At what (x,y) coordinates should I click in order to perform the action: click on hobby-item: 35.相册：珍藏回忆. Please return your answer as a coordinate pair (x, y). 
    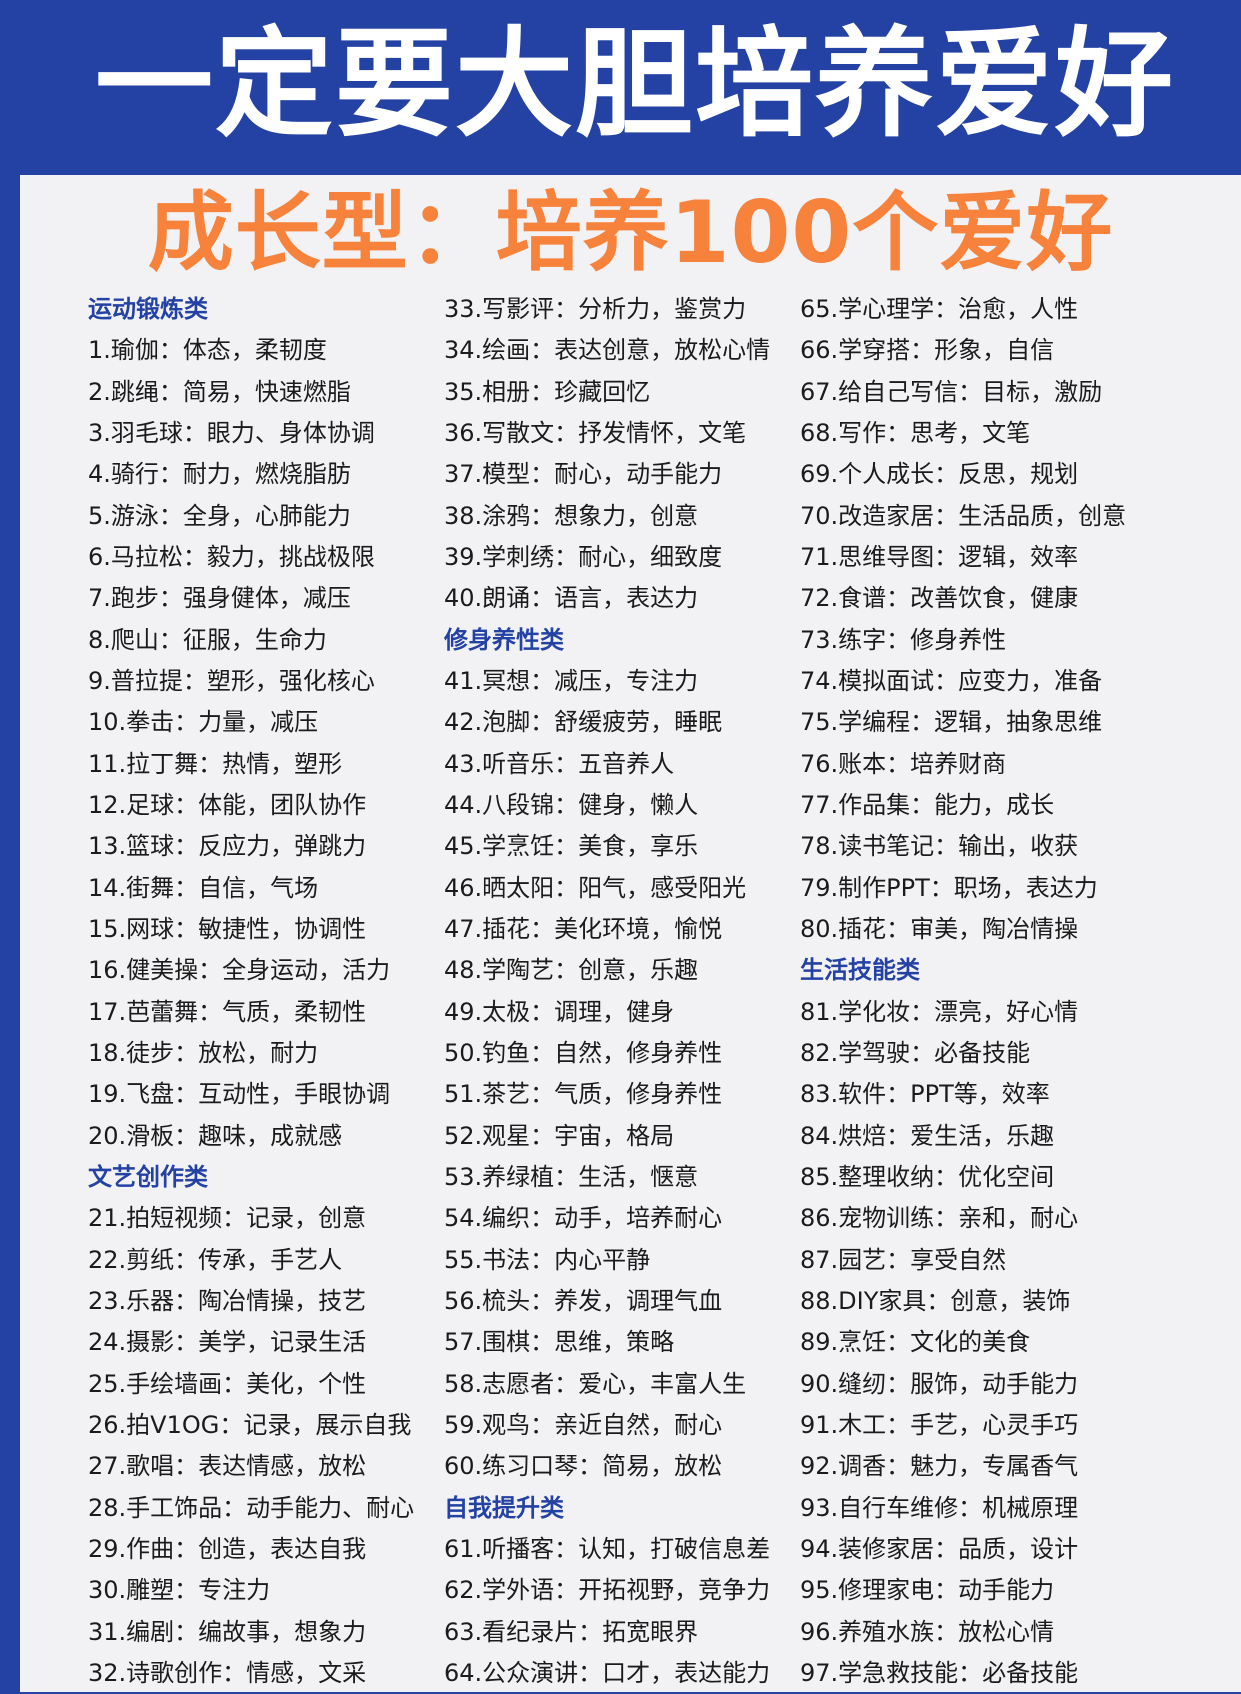
    Looking at the image, I should click on (547, 391).